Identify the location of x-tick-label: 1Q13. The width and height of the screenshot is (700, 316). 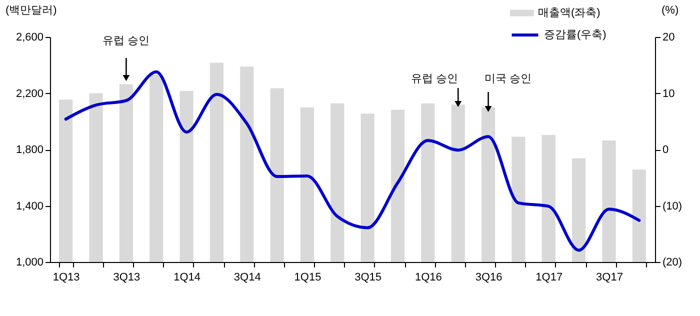
(66, 278).